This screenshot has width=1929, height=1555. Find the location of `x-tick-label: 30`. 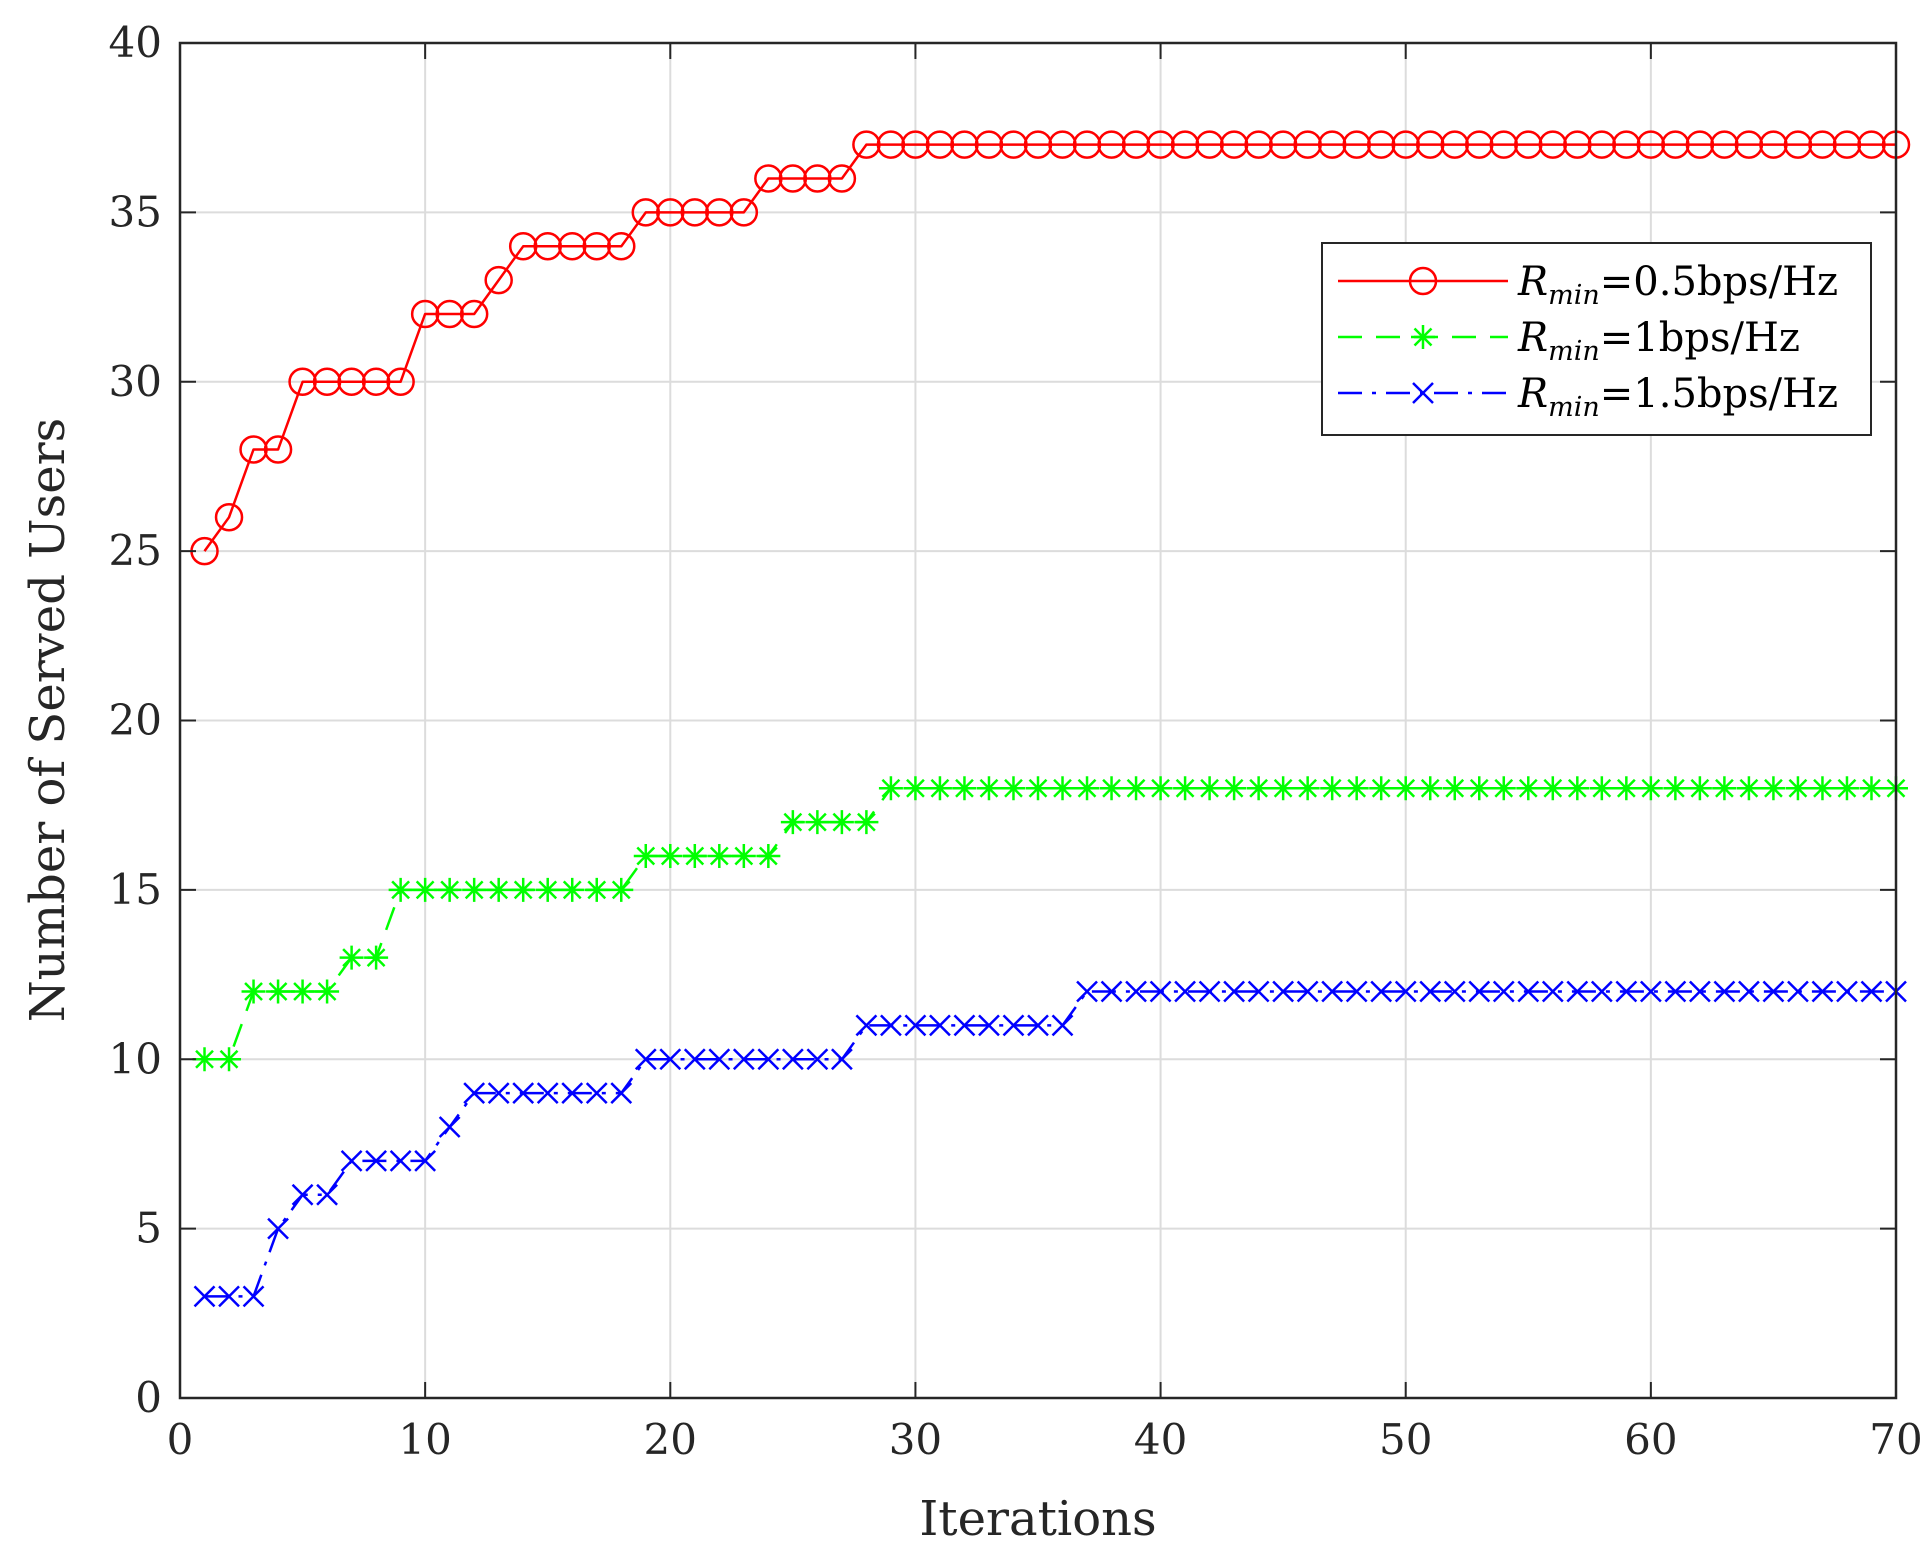

x-tick-label: 30 is located at coordinates (915, 1439).